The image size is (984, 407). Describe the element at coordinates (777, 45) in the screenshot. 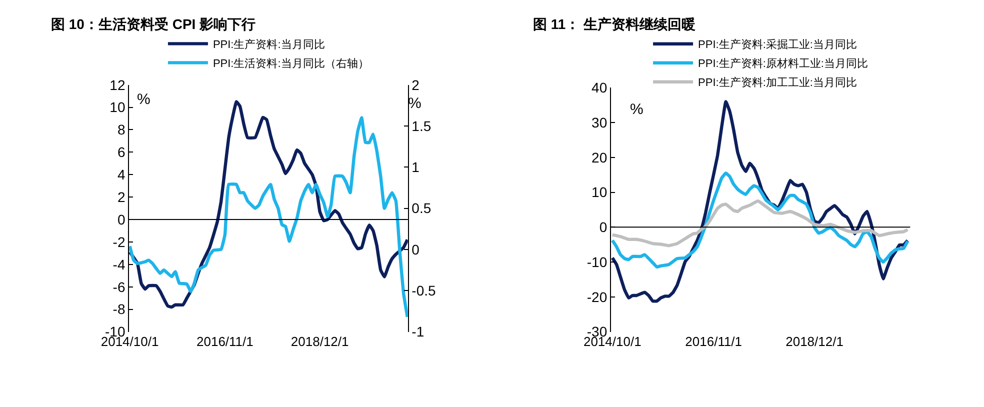

I see `legend-label: PPI:生产资料:采掘工业:当月同比` at that location.